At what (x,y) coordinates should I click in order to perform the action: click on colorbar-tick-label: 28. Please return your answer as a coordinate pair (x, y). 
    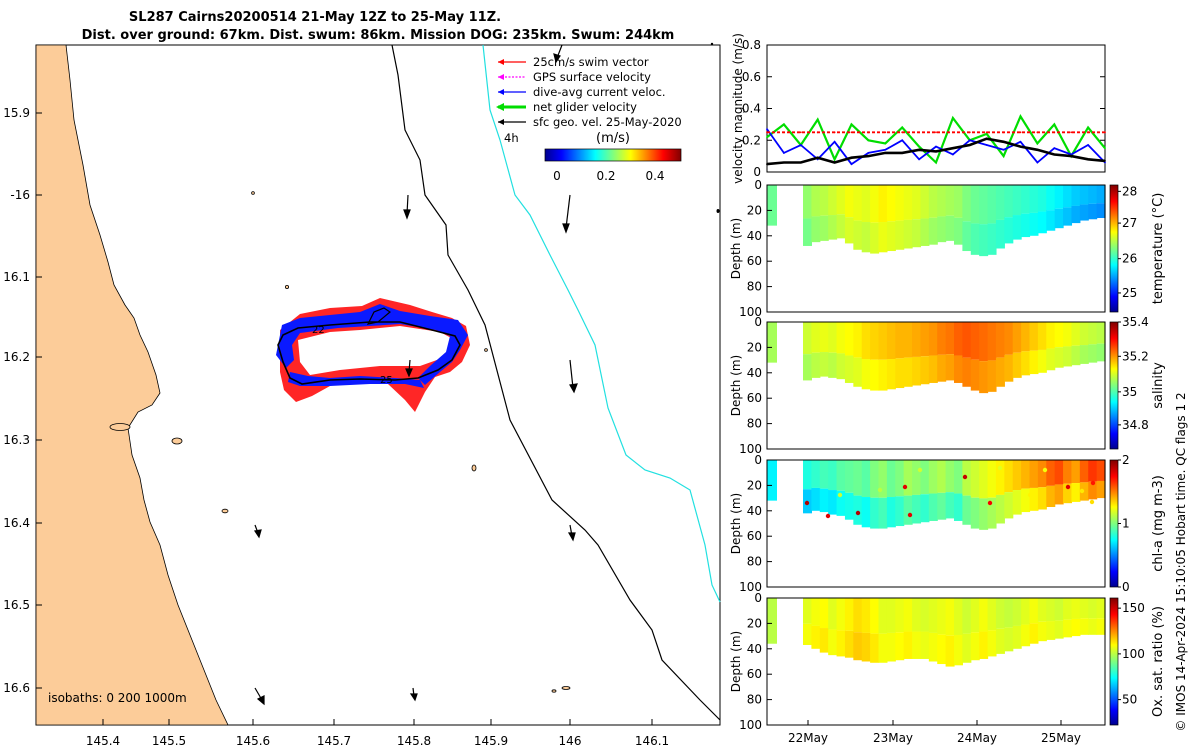
    Looking at the image, I should click on (1129, 191).